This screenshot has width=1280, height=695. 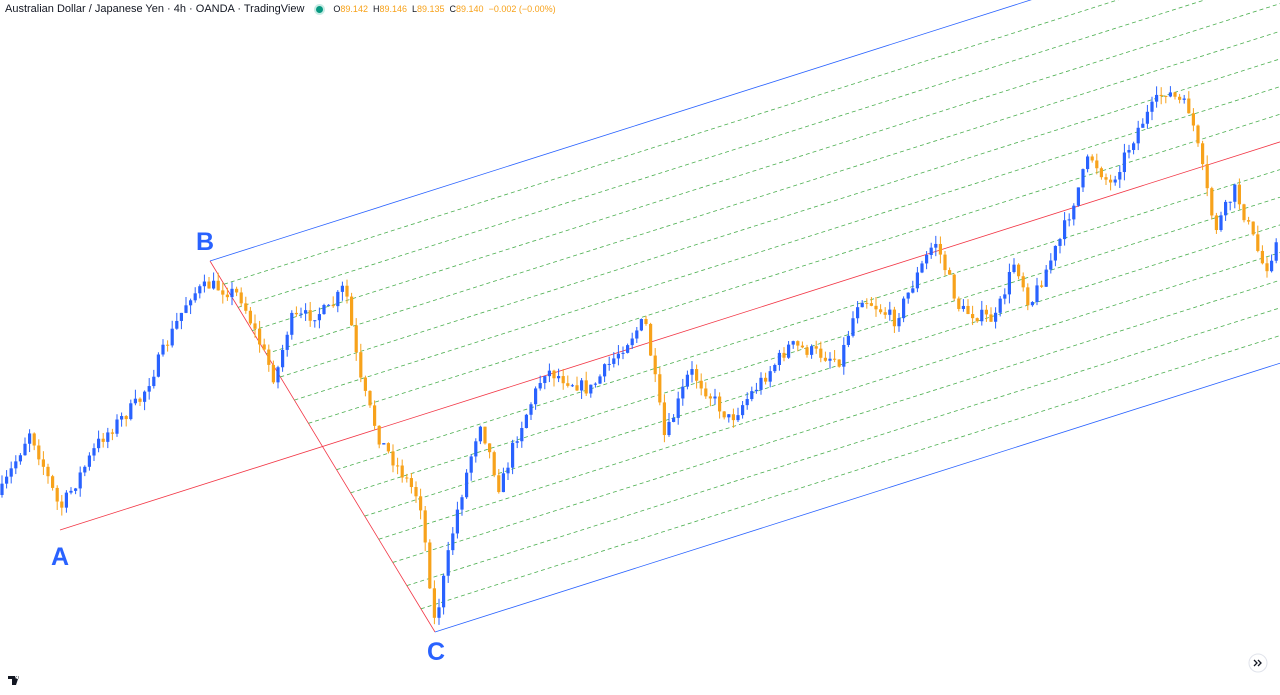 I want to click on ohlc-values: O89.142 H89.146 L89.135 C89.140, so click(x=408, y=9).